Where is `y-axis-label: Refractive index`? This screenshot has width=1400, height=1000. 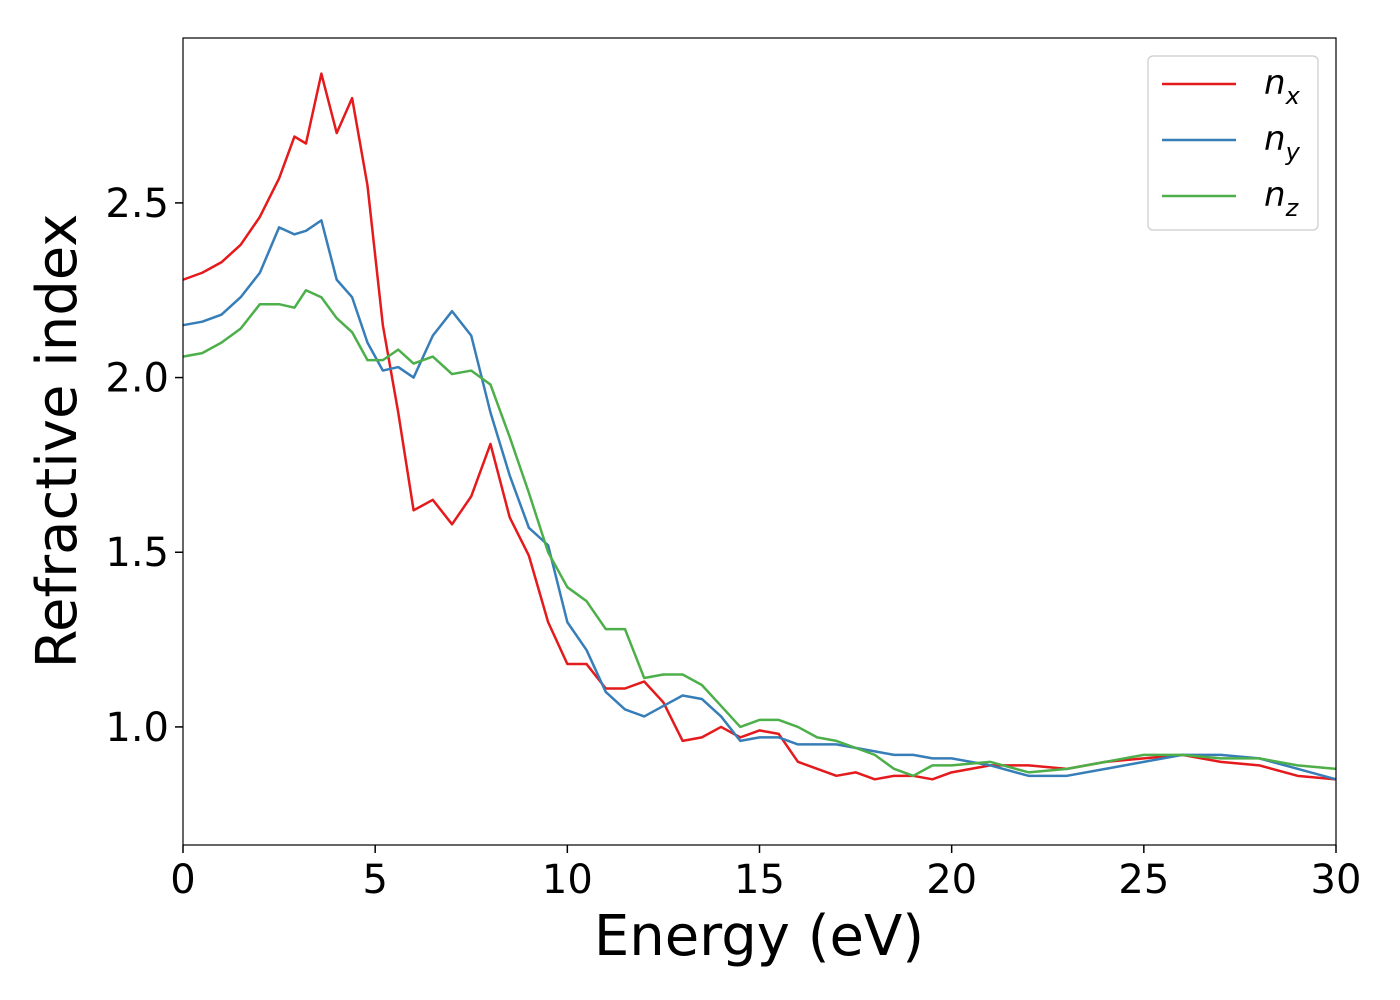 y-axis-label: Refractive index is located at coordinates (57, 441).